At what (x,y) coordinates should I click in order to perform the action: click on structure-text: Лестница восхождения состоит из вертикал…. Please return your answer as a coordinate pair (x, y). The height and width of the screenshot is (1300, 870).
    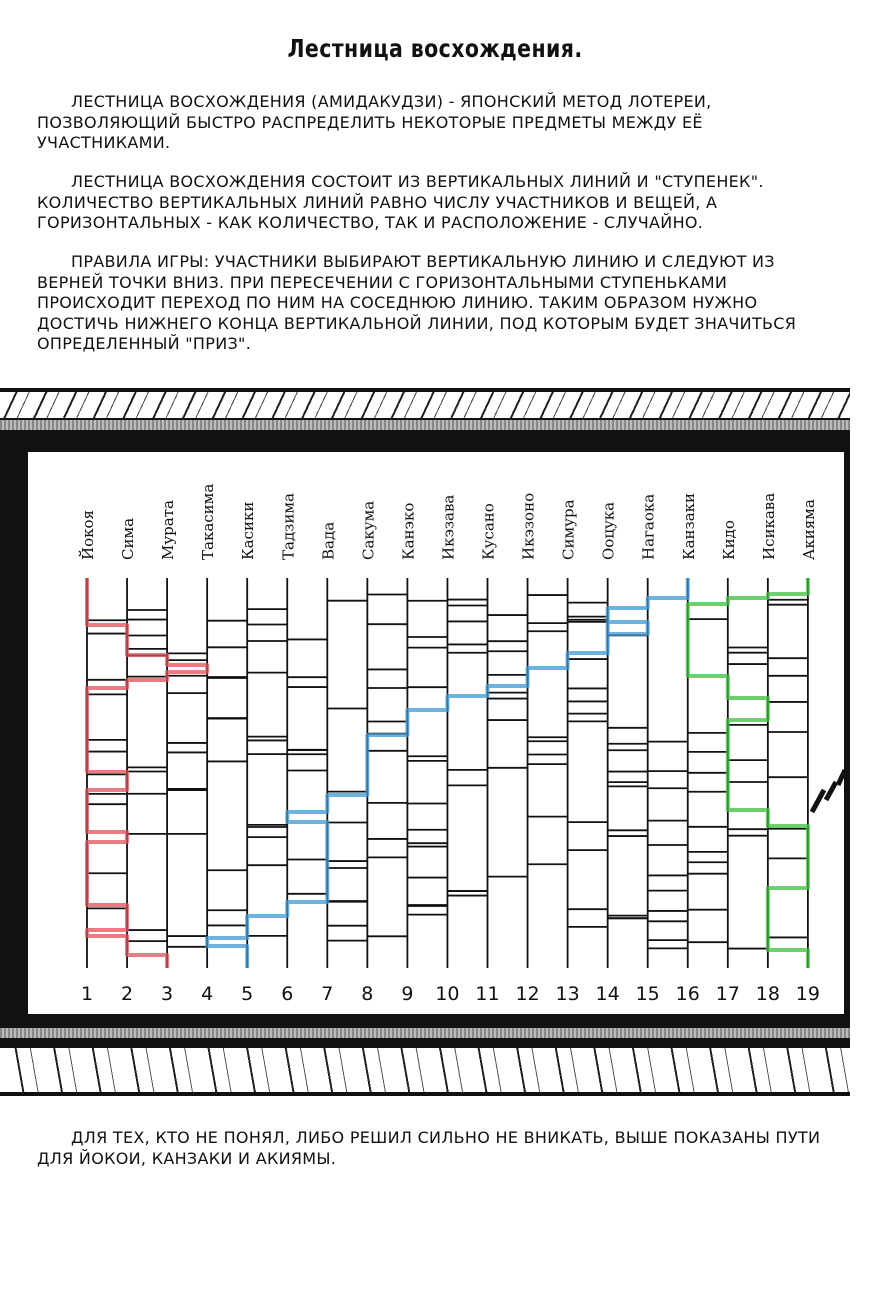
    Looking at the image, I should click on (400, 202).